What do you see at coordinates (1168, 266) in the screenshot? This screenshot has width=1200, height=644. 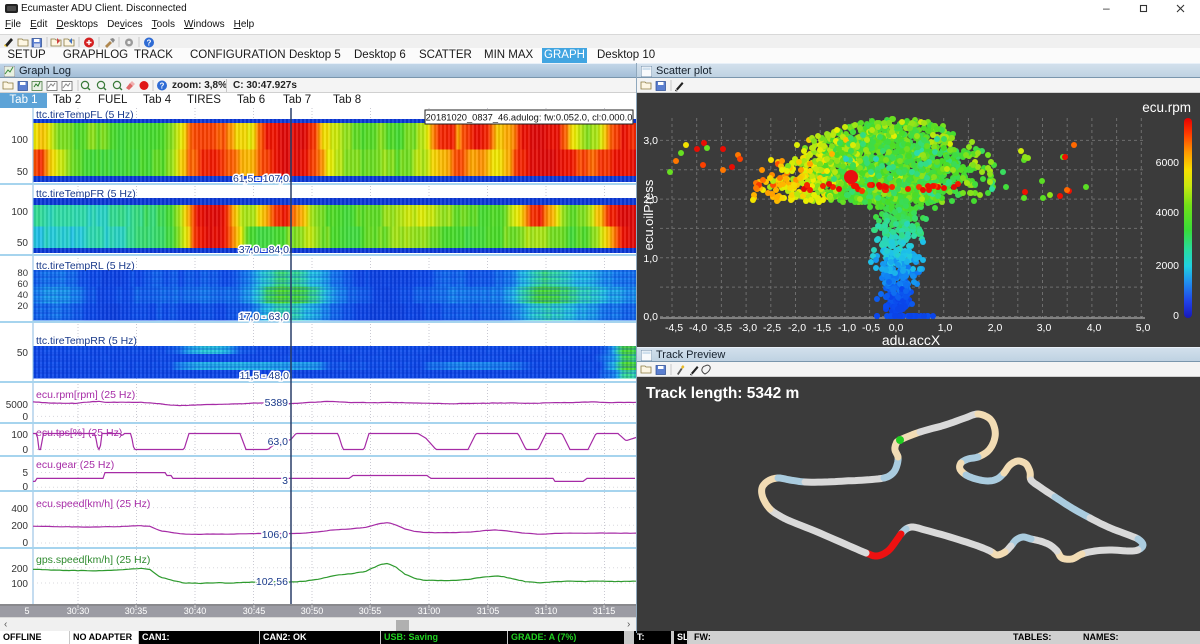 I see `svg-text: 2000` at bounding box center [1168, 266].